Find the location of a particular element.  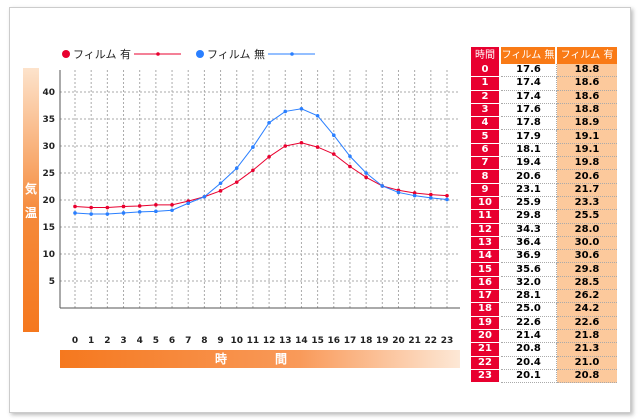

x-tick-label: 17 is located at coordinates (350, 341).